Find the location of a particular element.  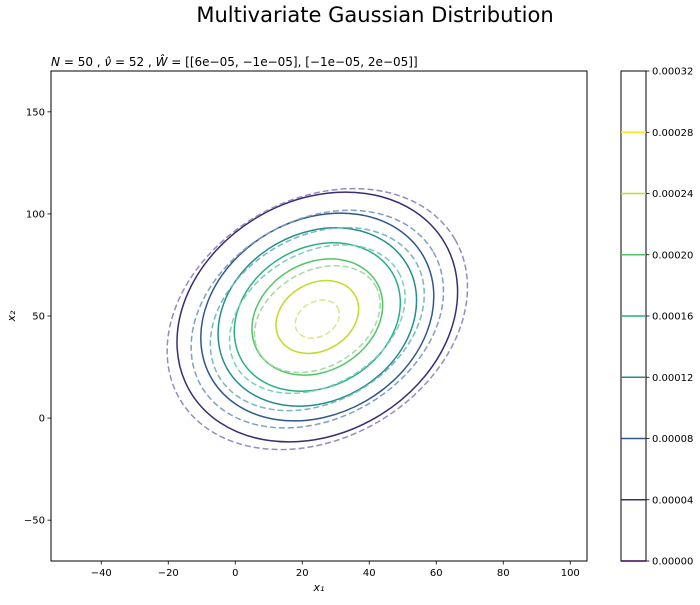

colorbar-tick-label-4: 0.00016 is located at coordinates (672, 317).